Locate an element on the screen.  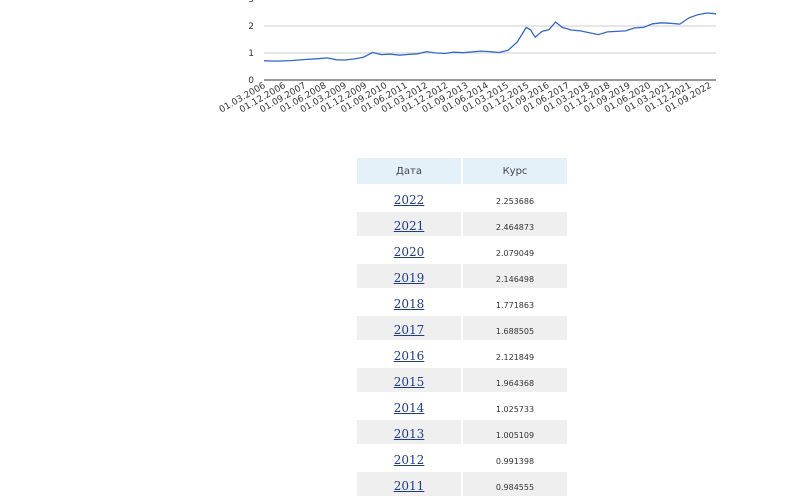
table-row: 2022 2.253686 is located at coordinates (462, 198).